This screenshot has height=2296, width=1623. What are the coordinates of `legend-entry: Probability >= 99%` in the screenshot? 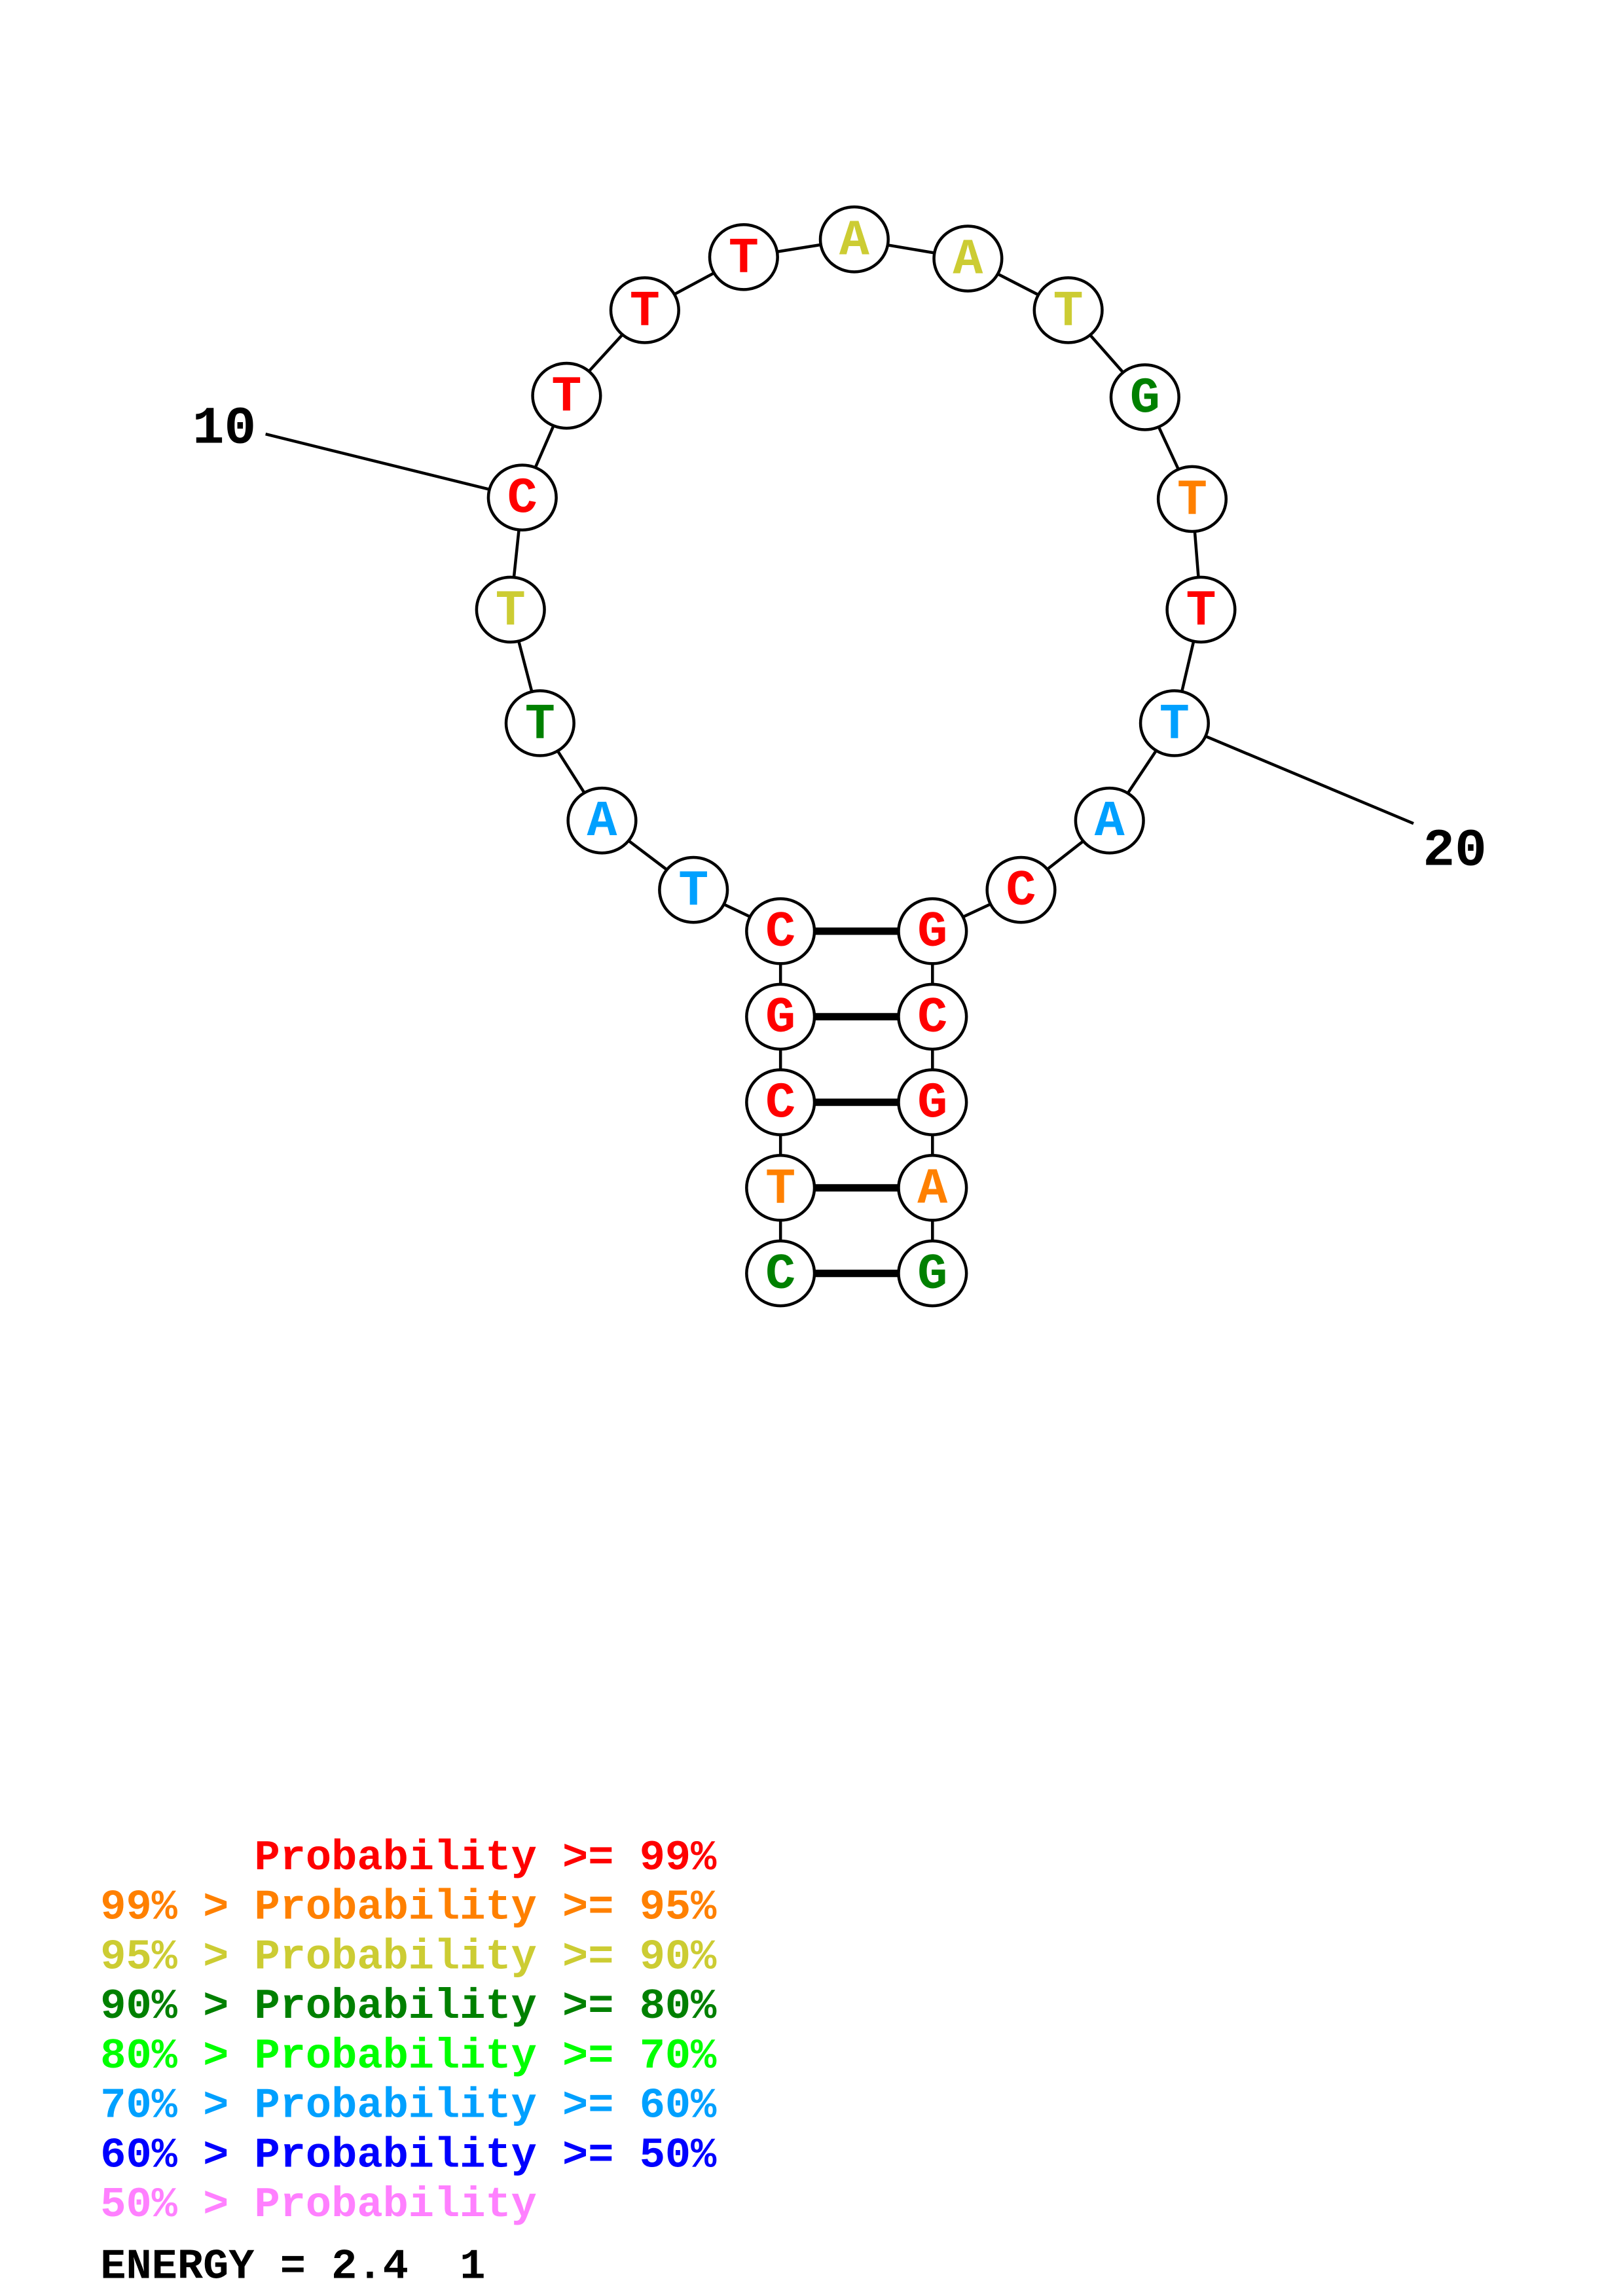 It's located at (408, 1858).